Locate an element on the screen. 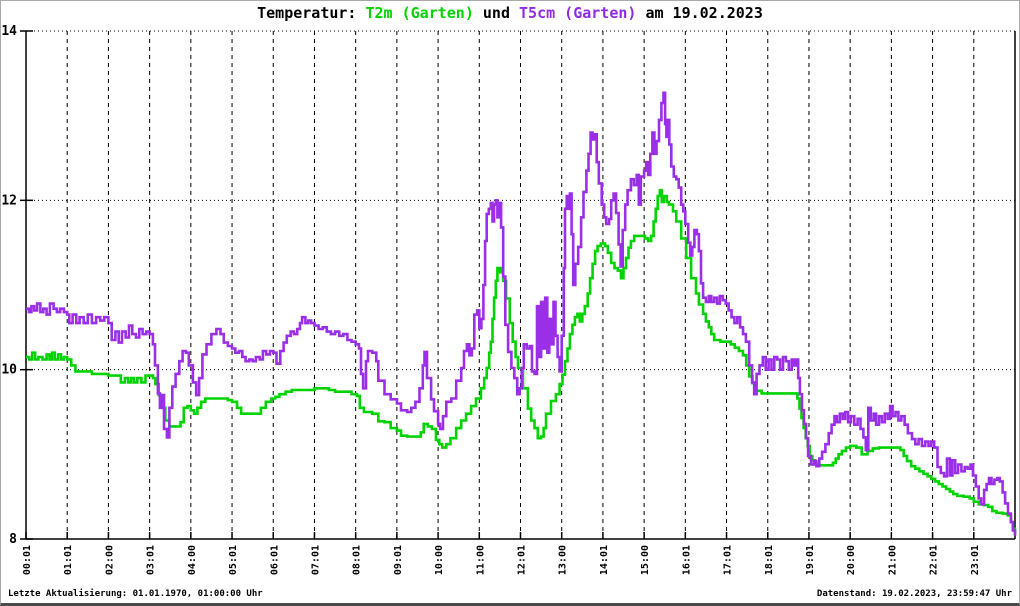 This screenshot has width=1020, height=606. title-suffix: am 19.02.2023 is located at coordinates (699, 13).